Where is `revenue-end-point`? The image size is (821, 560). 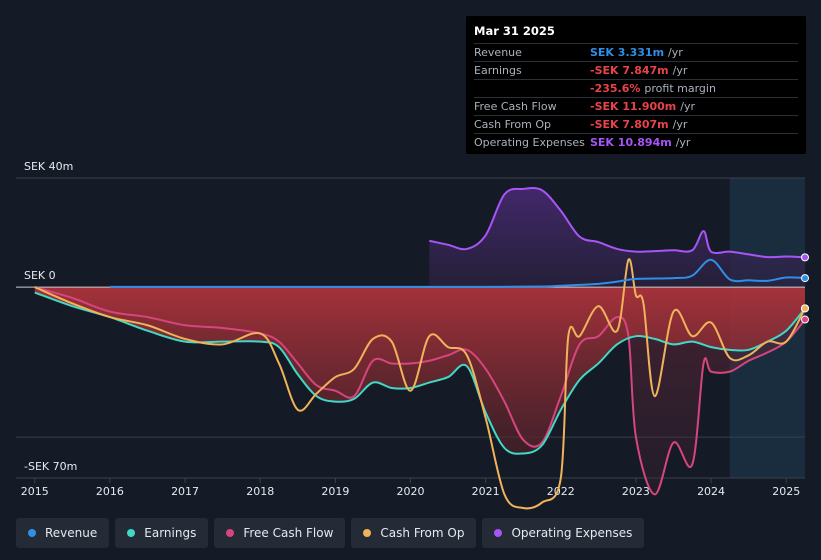
revenue-end-point is located at coordinates (805, 278).